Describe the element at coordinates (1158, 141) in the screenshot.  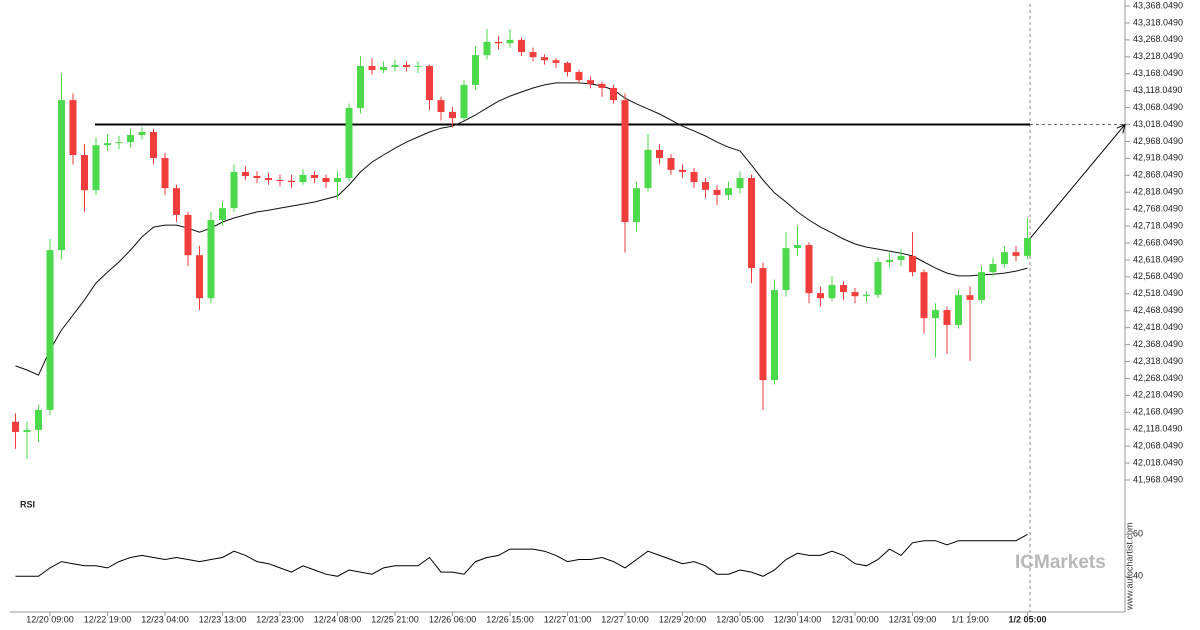
I see `y-tick-label: 42,968.0490` at that location.